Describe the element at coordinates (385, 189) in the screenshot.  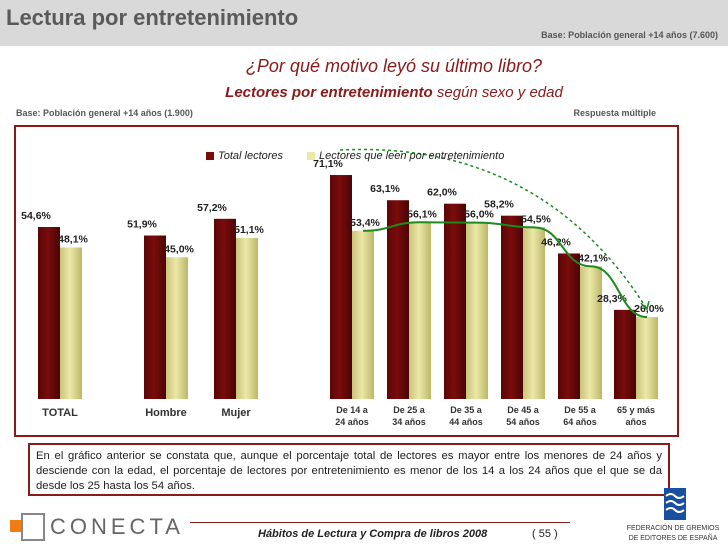
I see `label-total-lectores-4: 63,1%` at that location.